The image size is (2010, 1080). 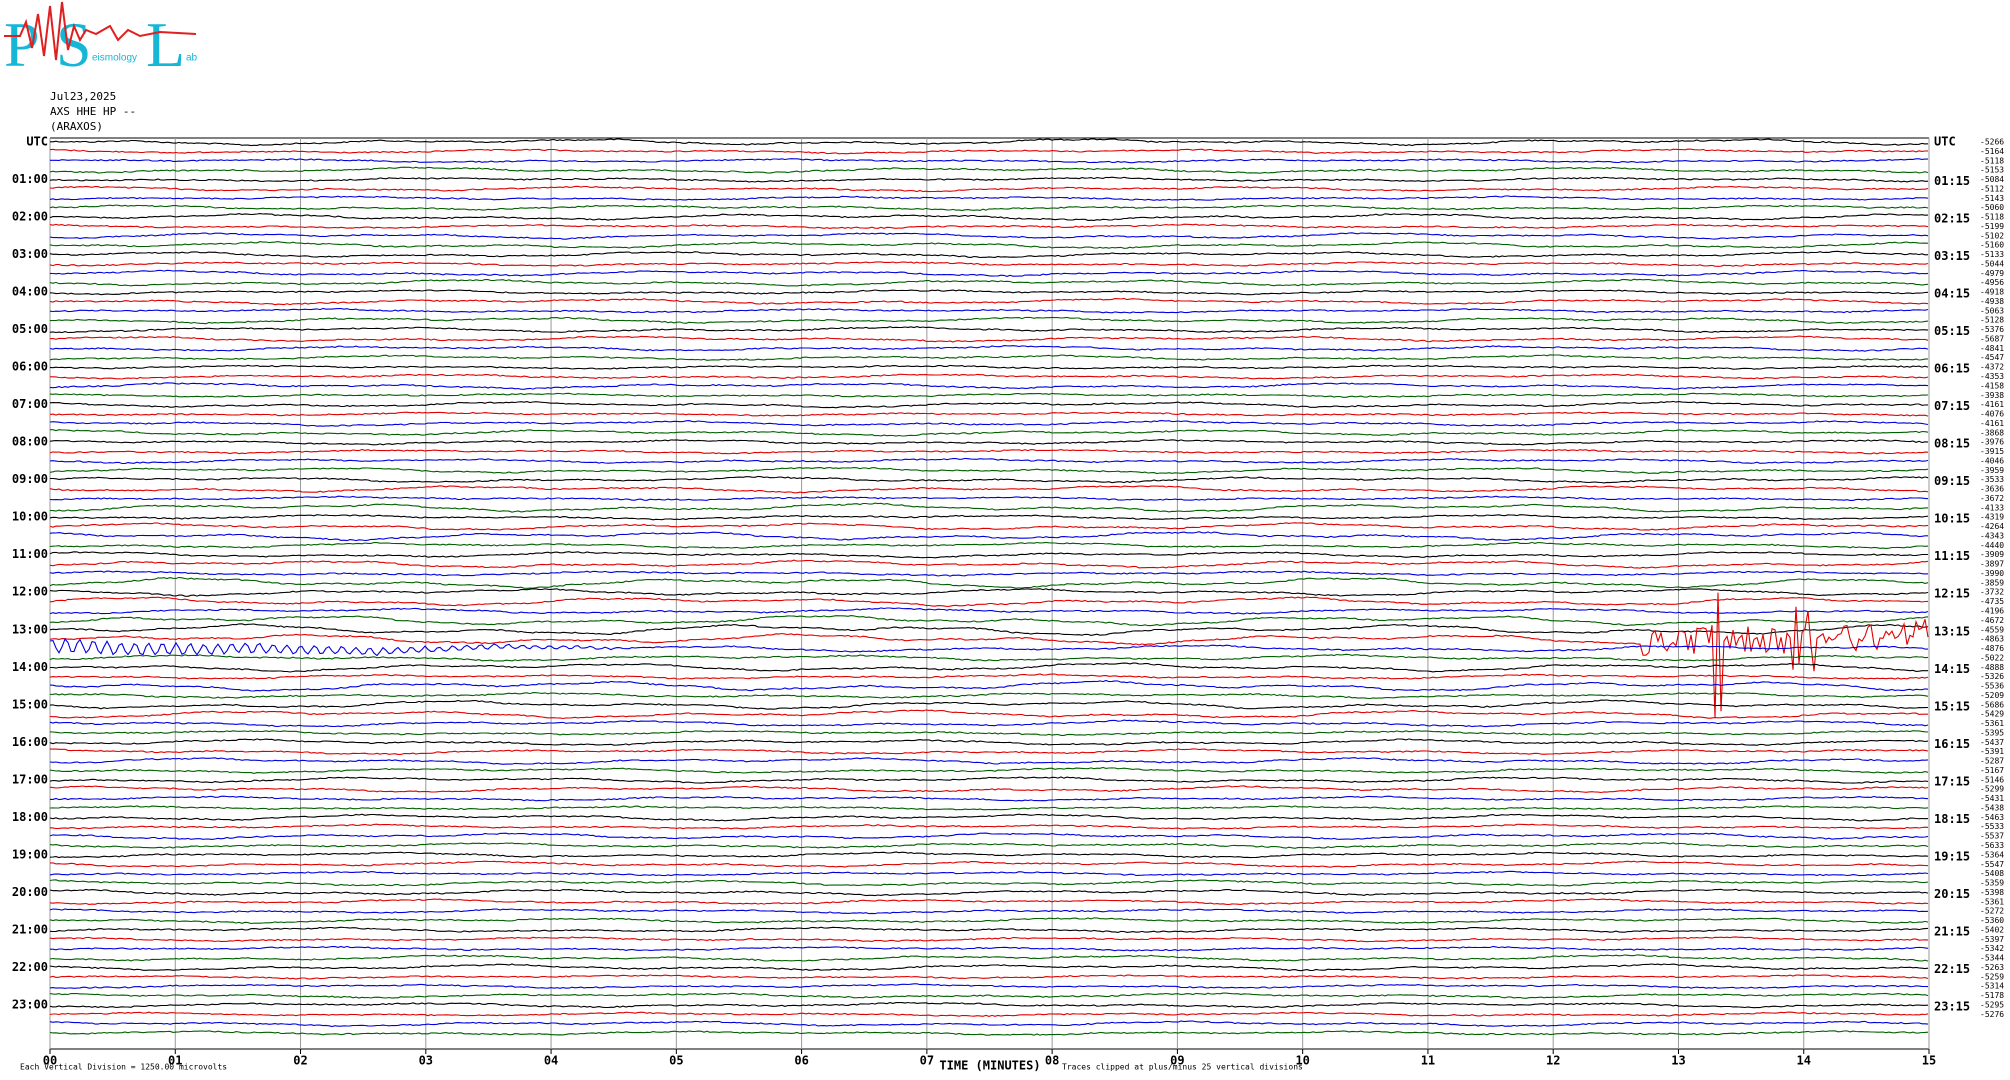 I want to click on offset-label: -5437, so click(x=1992, y=742).